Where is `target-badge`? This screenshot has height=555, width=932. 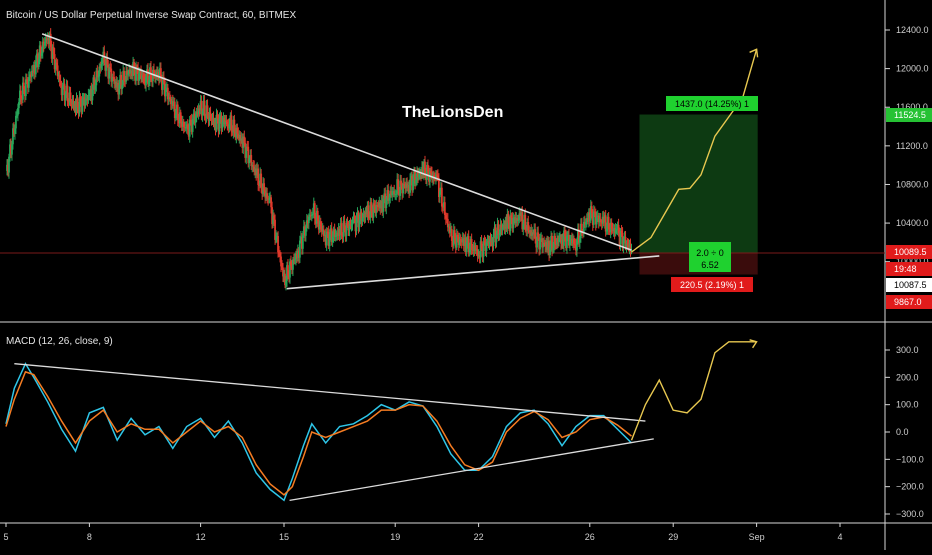 target-badge is located at coordinates (712, 103).